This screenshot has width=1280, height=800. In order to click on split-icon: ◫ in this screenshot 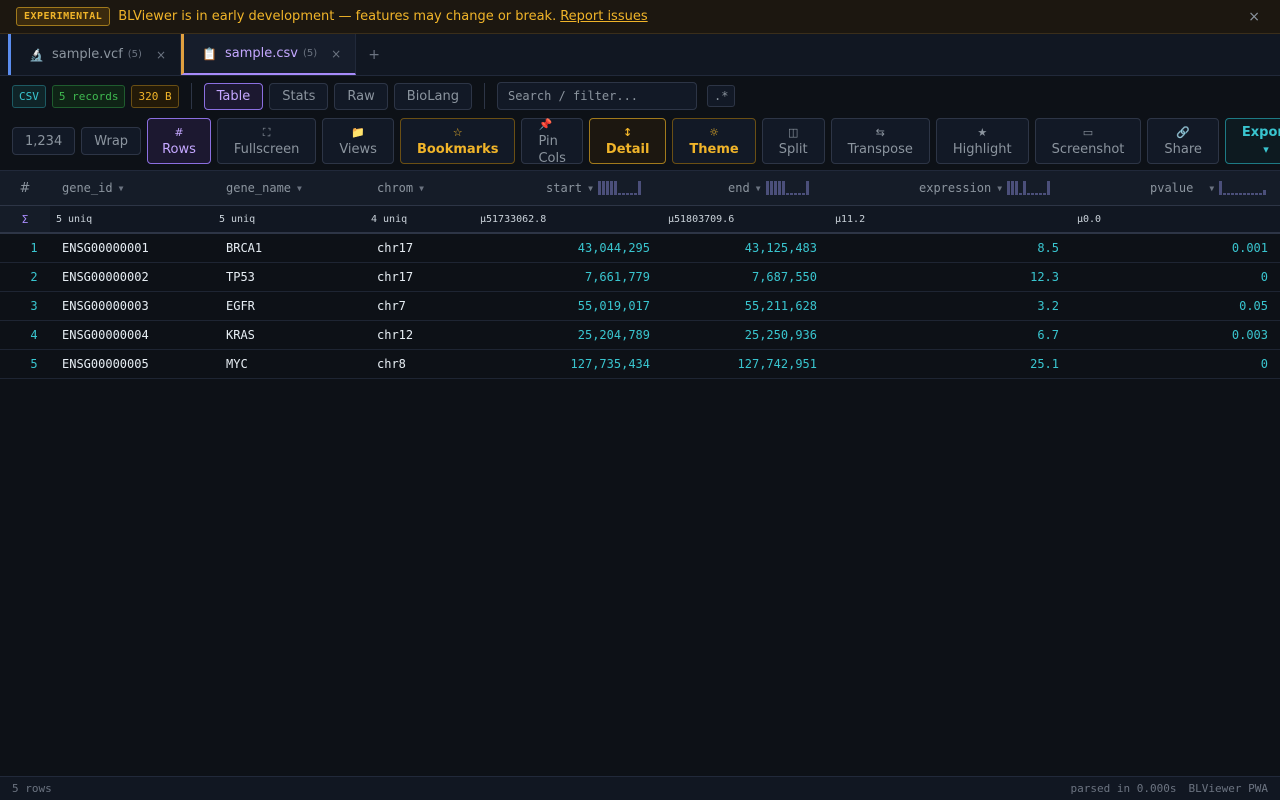, I will do `click(793, 132)`.